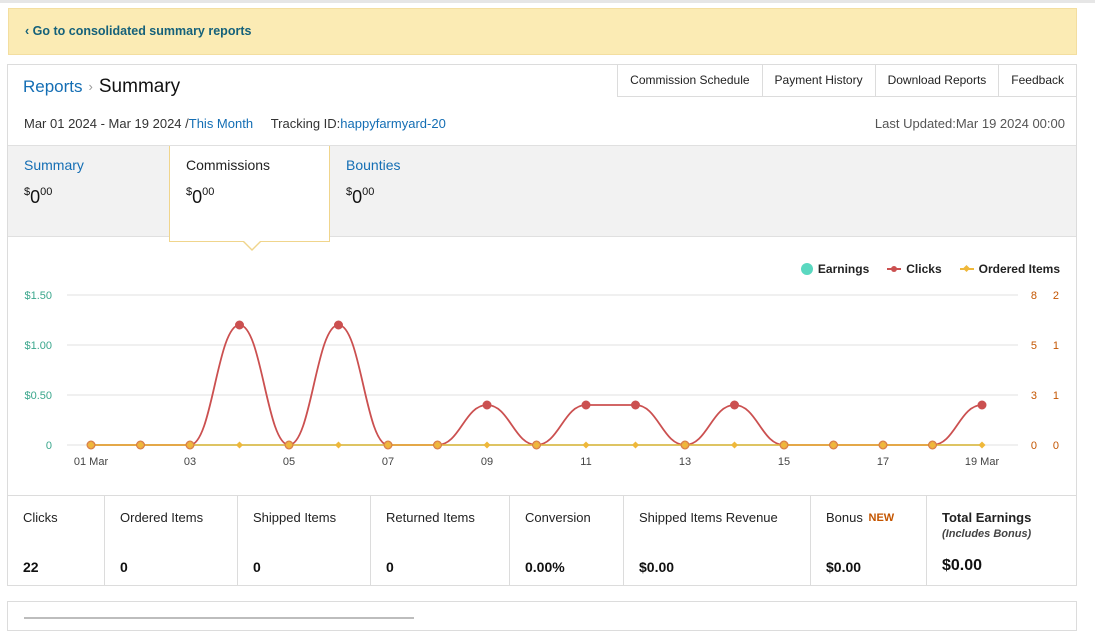 This screenshot has height=631, width=1095. What do you see at coordinates (289, 462) in the screenshot?
I see `x-axis-tick: 05` at bounding box center [289, 462].